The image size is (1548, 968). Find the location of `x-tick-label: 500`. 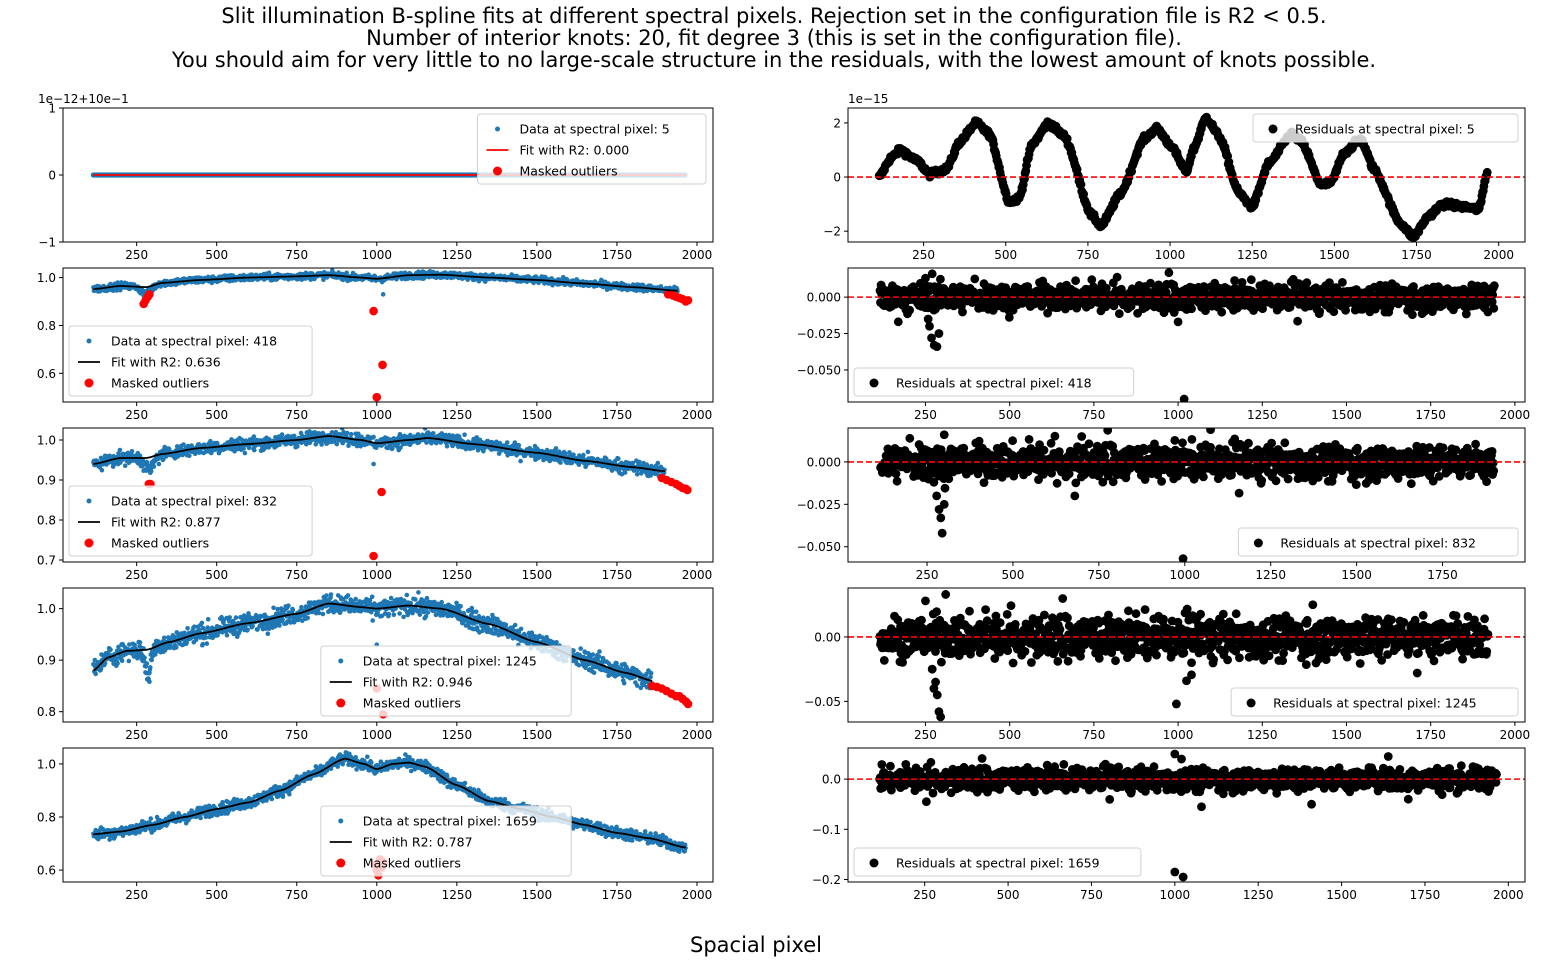

x-tick-label: 500 is located at coordinates (216, 255).